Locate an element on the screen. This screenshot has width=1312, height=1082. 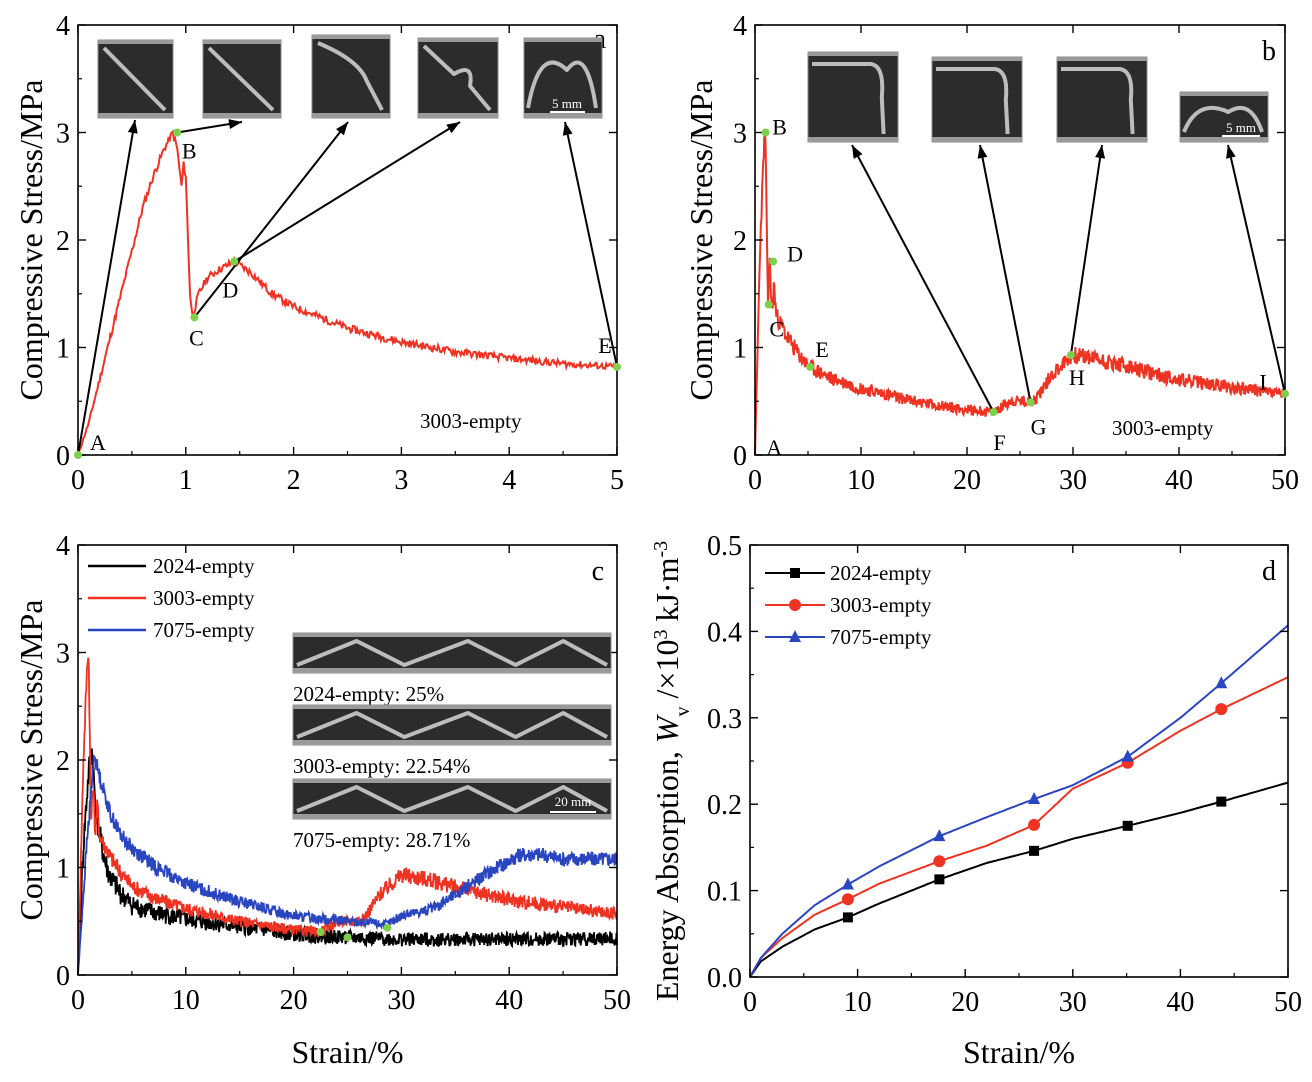
y-tick-label: 0.0 is located at coordinates (724, 978).